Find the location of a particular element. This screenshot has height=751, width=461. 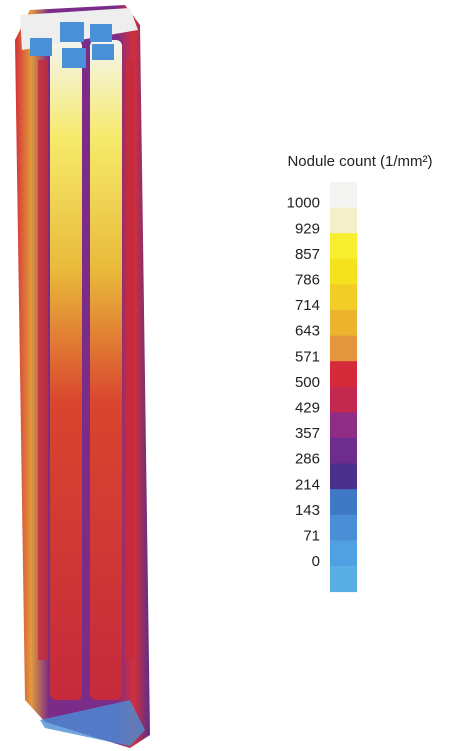

colorbar-label: 929 is located at coordinates (307, 228).